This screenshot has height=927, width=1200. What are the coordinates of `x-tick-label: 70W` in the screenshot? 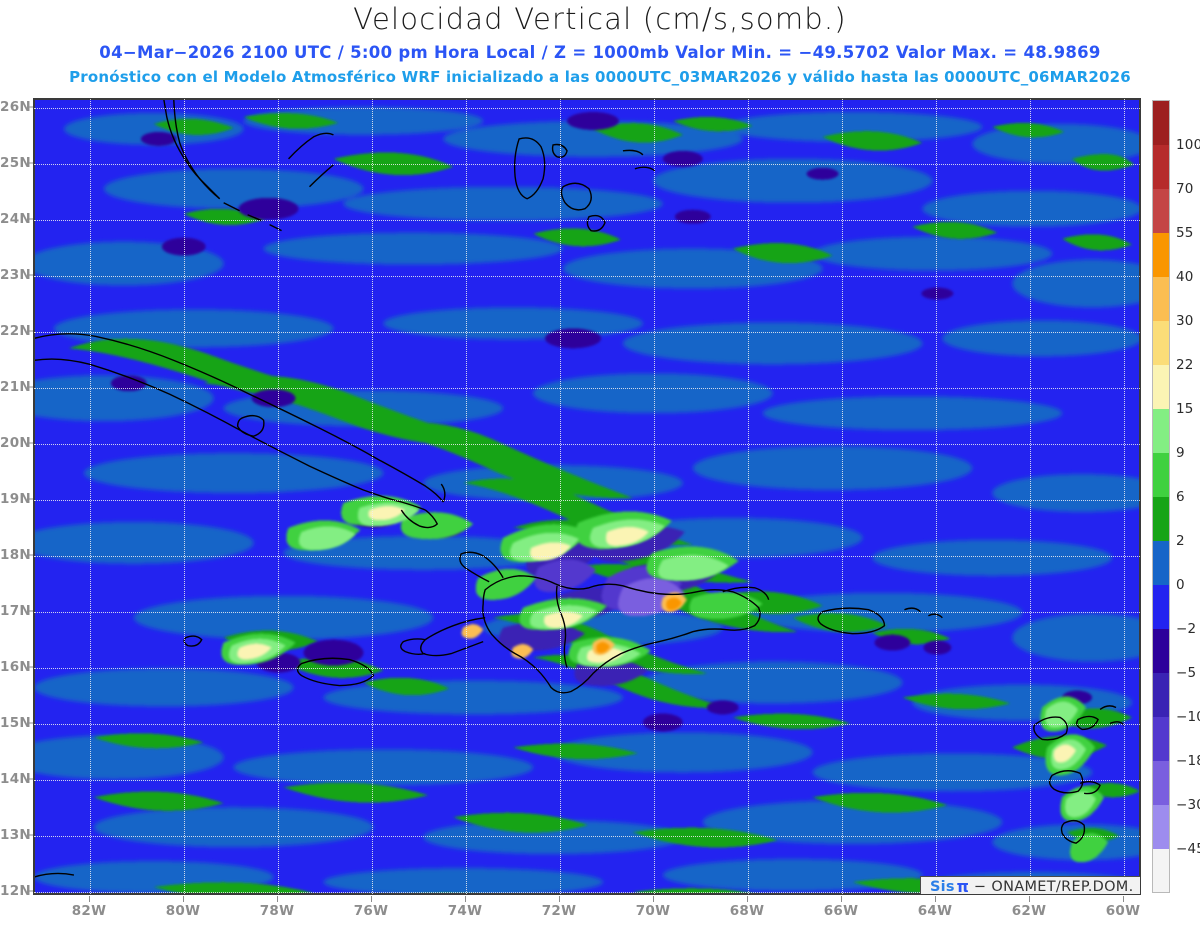 It's located at (653, 911).